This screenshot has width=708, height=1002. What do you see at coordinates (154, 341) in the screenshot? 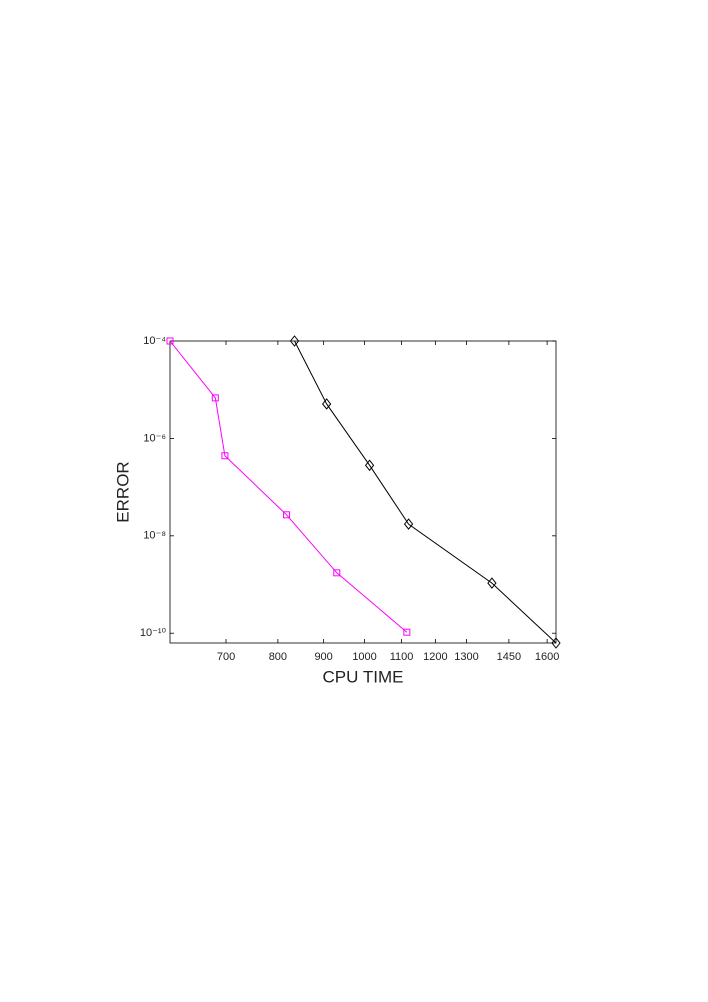
I see `y-tick-label: 10⁻⁴` at bounding box center [154, 341].